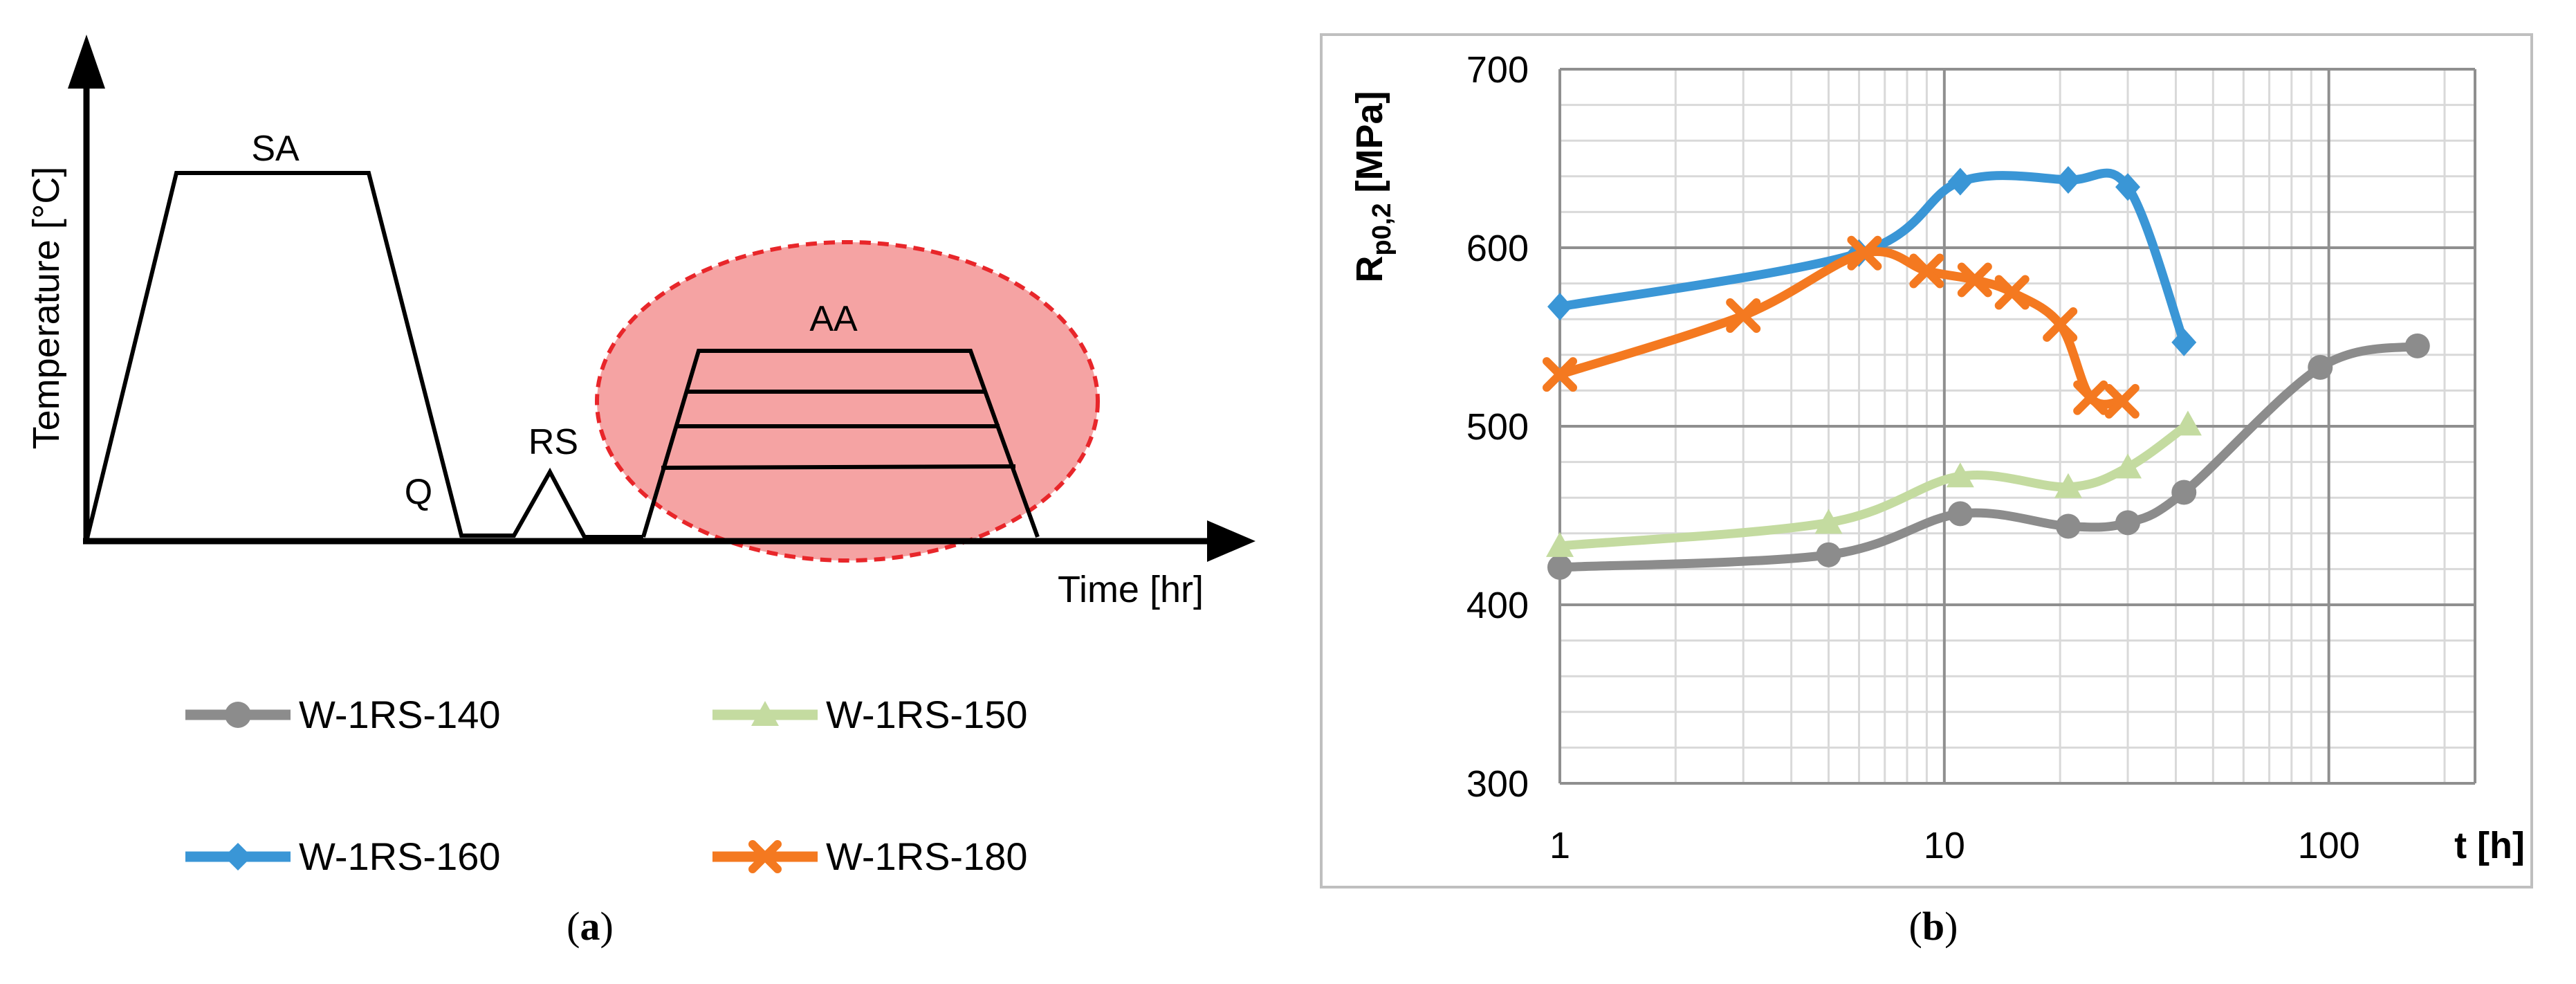 Image resolution: width=2576 pixels, height=984 pixels. What do you see at coordinates (418, 492) in the screenshot?
I see `stage-label-q: Q` at bounding box center [418, 492].